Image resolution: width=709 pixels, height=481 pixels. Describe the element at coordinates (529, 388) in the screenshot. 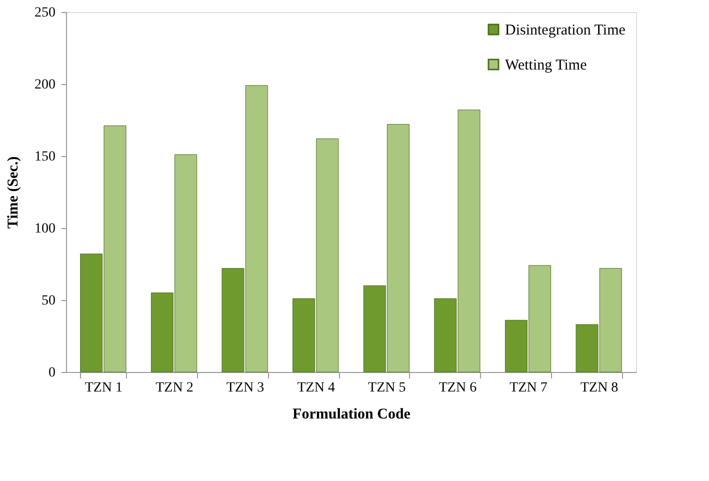

I see `x-tick-label: TZN 7` at that location.